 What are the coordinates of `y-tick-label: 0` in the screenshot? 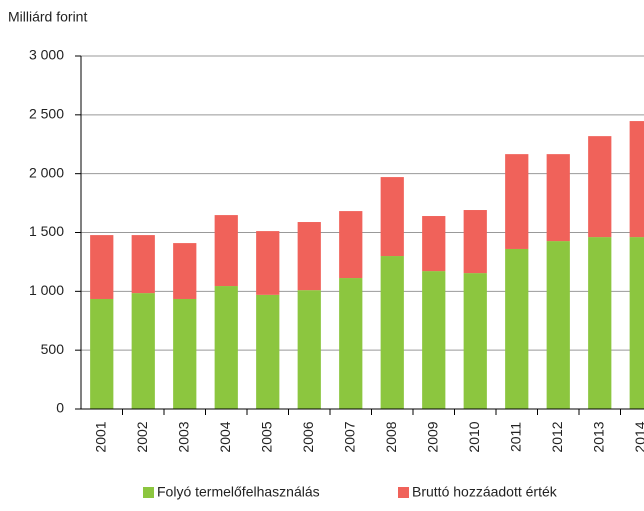 It's located at (60, 408).